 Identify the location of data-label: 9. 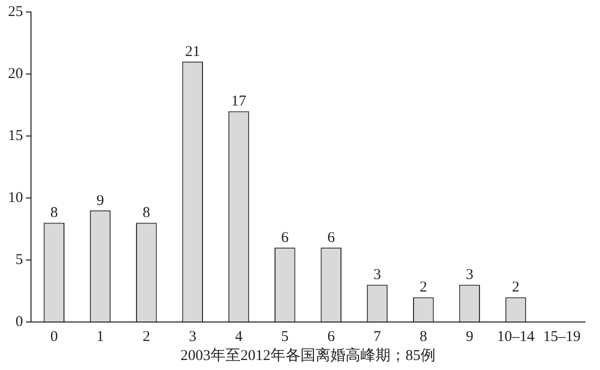
(100, 200).